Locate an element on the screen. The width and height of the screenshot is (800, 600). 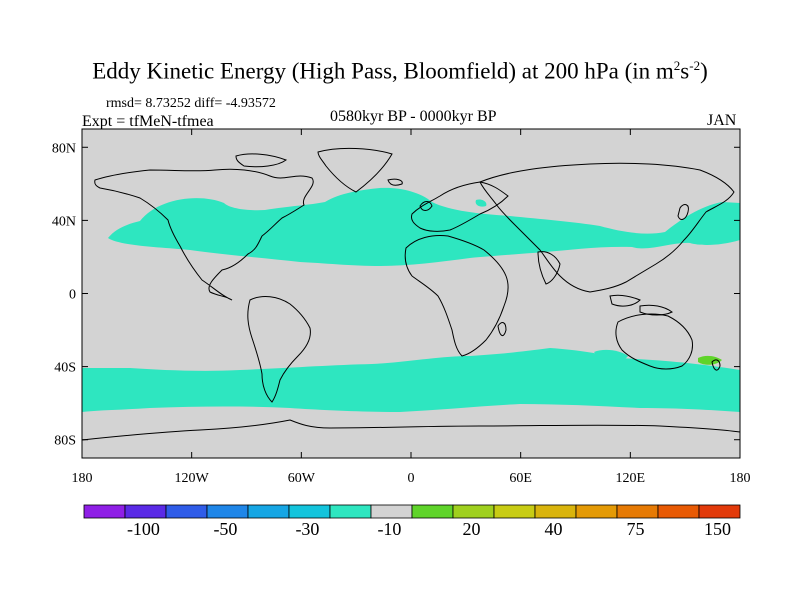
lon-tick-label: 60E is located at coordinates (520, 478).